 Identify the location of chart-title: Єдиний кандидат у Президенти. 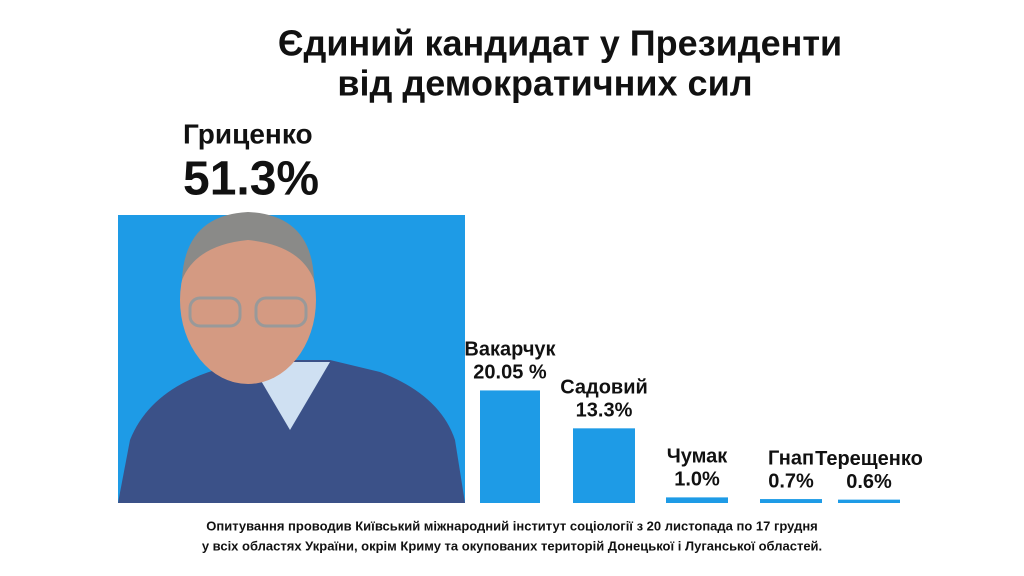
(560, 43).